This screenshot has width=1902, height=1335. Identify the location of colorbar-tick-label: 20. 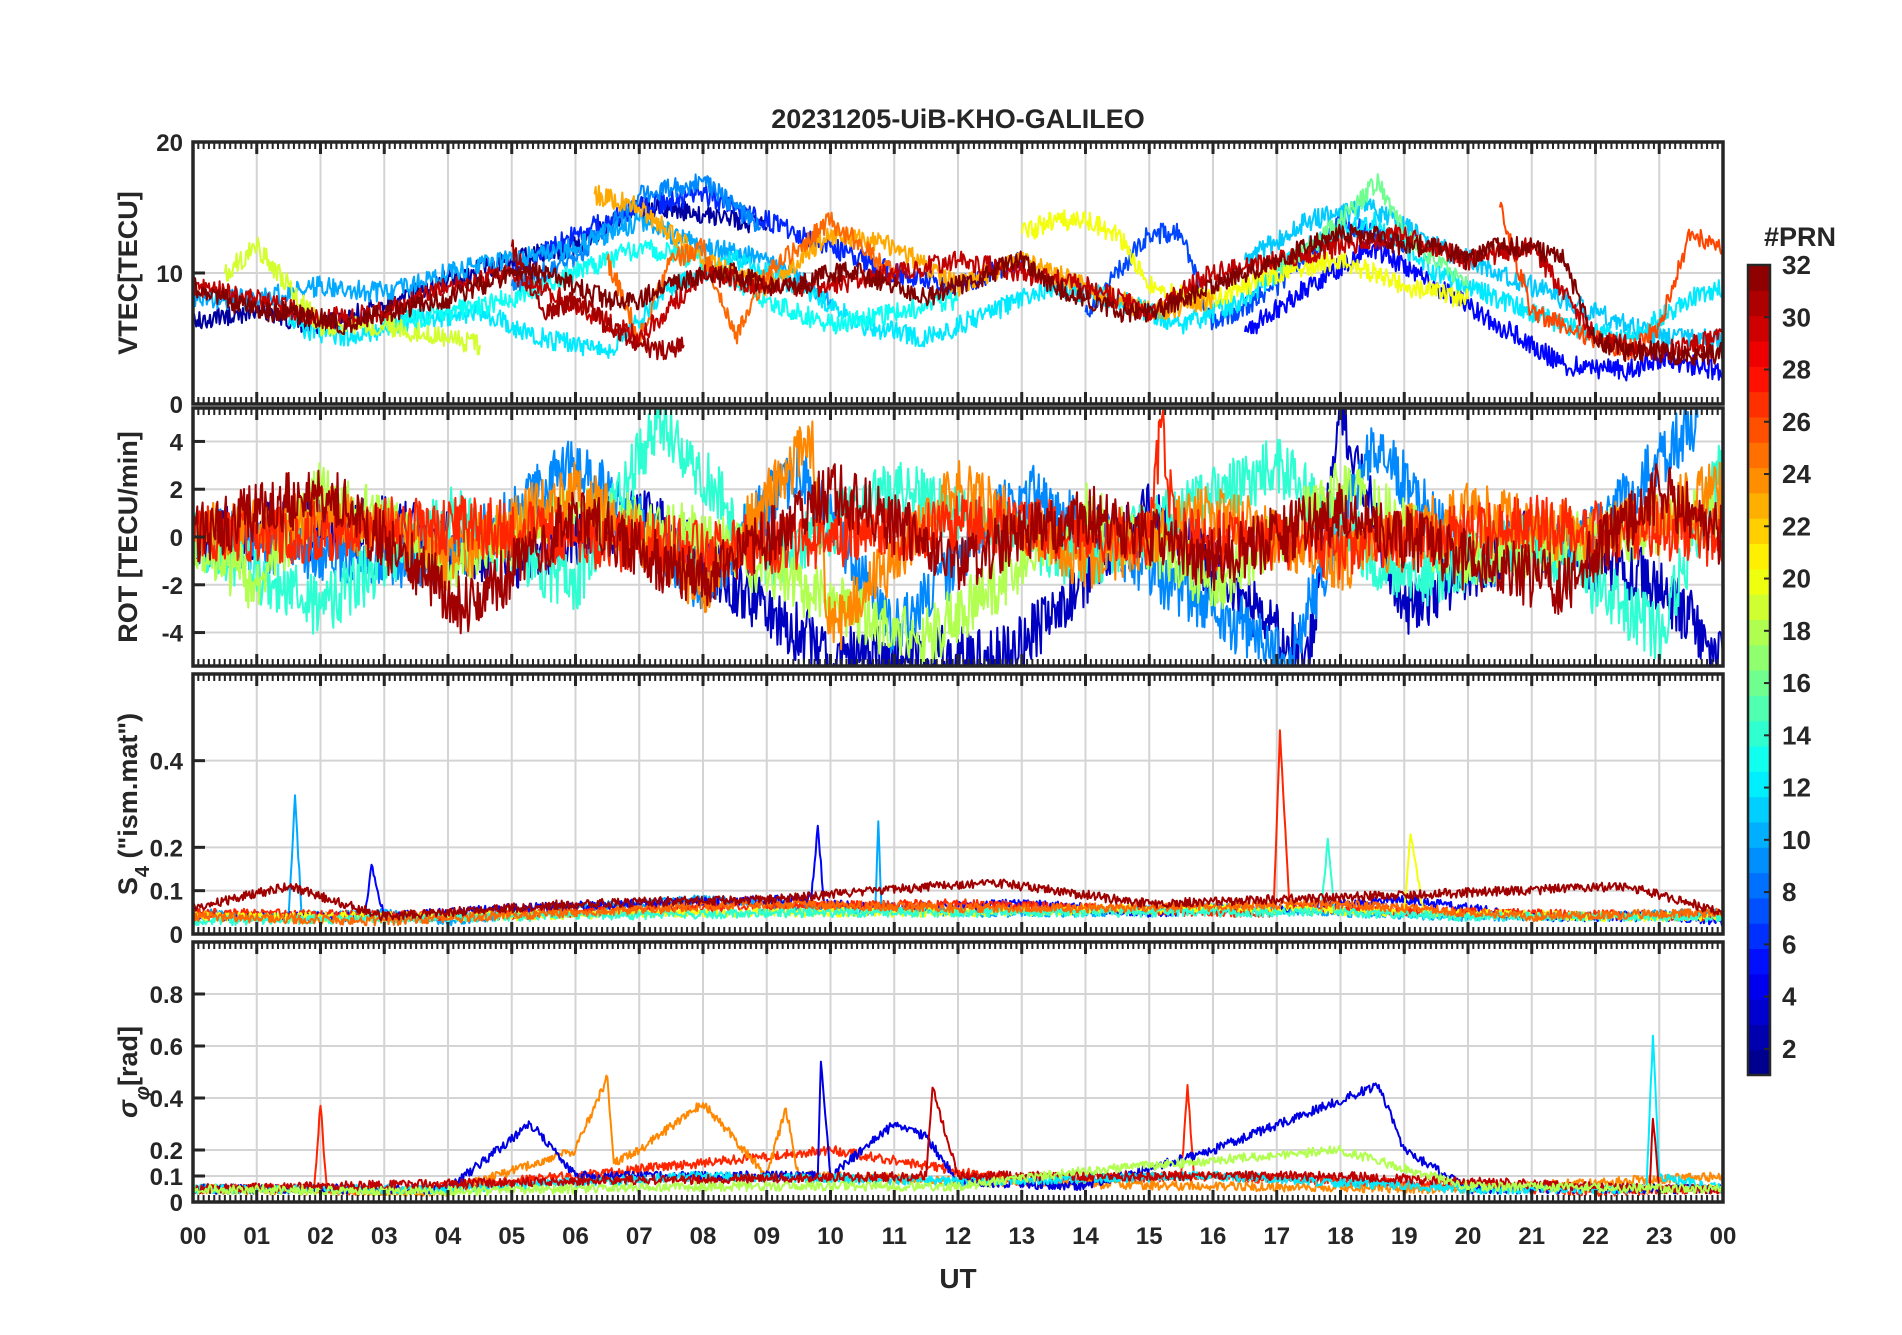
(1796, 579).